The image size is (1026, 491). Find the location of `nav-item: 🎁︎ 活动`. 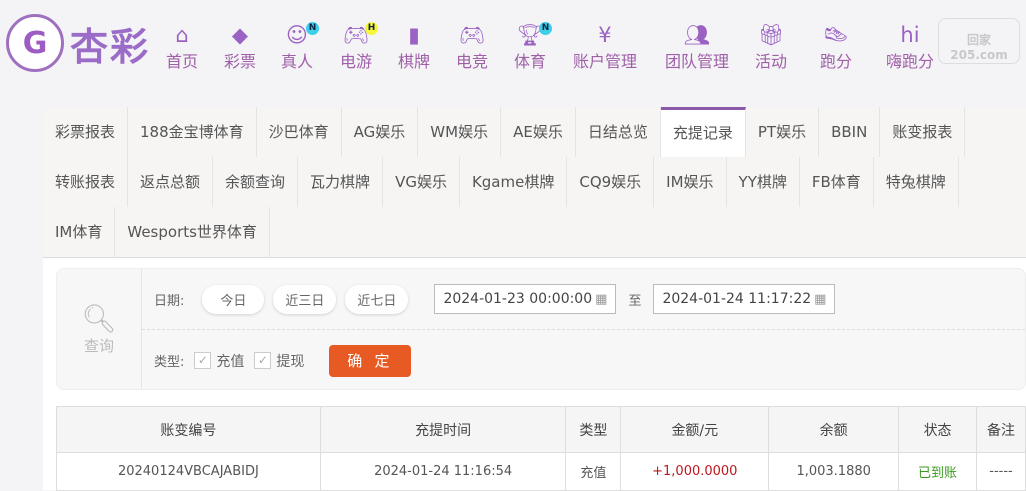

nav-item: 🎁︎ 活动 is located at coordinates (771, 47).